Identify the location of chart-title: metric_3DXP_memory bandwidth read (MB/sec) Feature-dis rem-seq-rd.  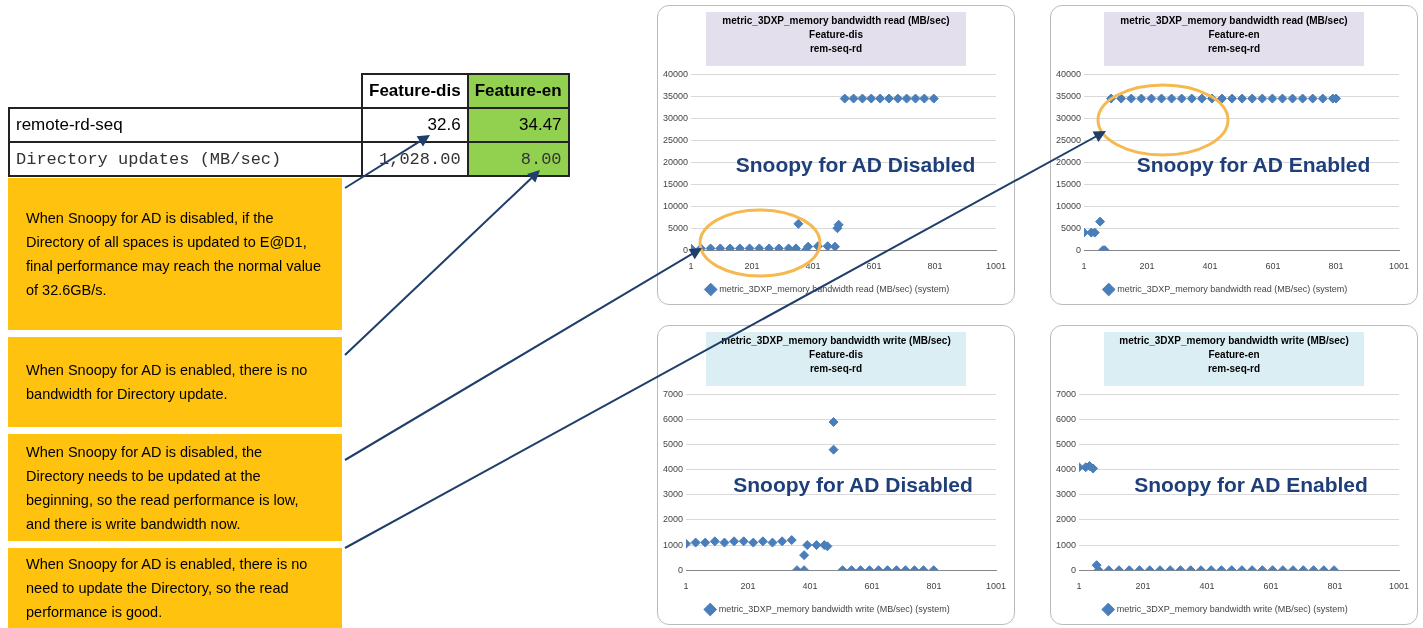
(836, 35).